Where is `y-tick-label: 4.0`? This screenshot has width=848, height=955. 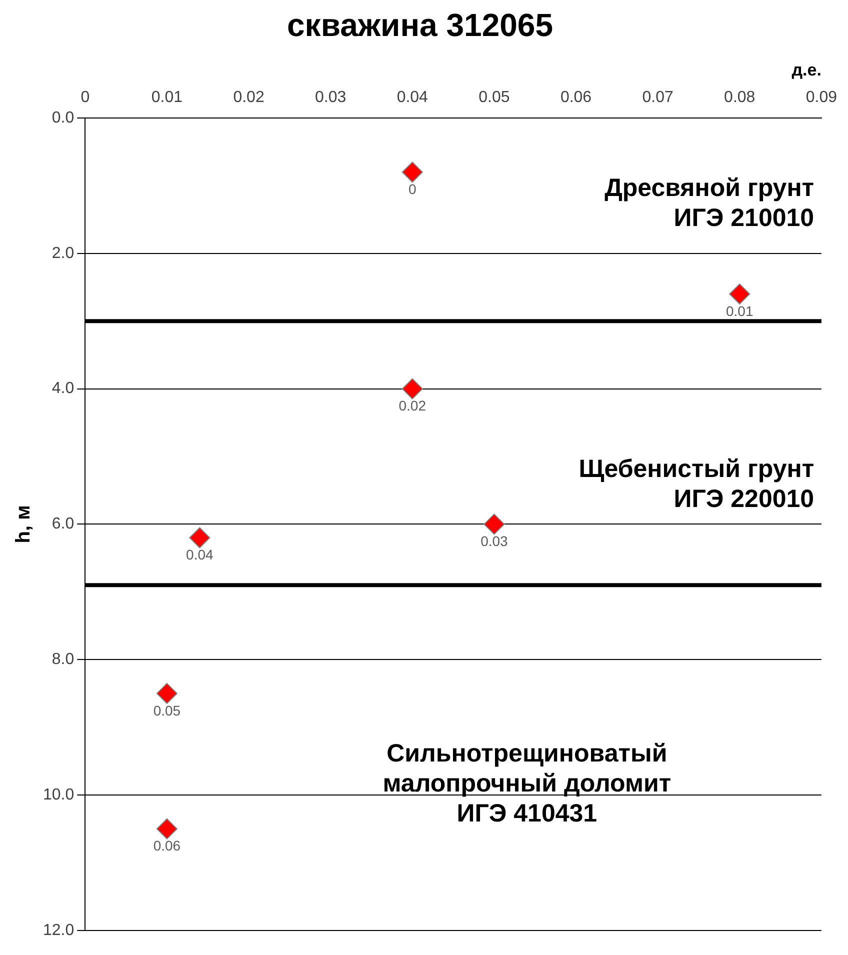 y-tick-label: 4.0 is located at coordinates (63, 389).